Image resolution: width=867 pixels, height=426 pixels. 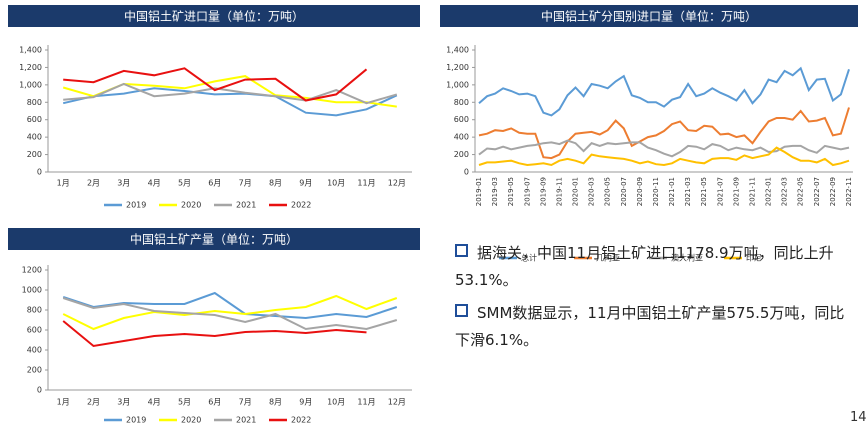 I want to click on x-tick-label: 2021-01, so click(x=672, y=191).